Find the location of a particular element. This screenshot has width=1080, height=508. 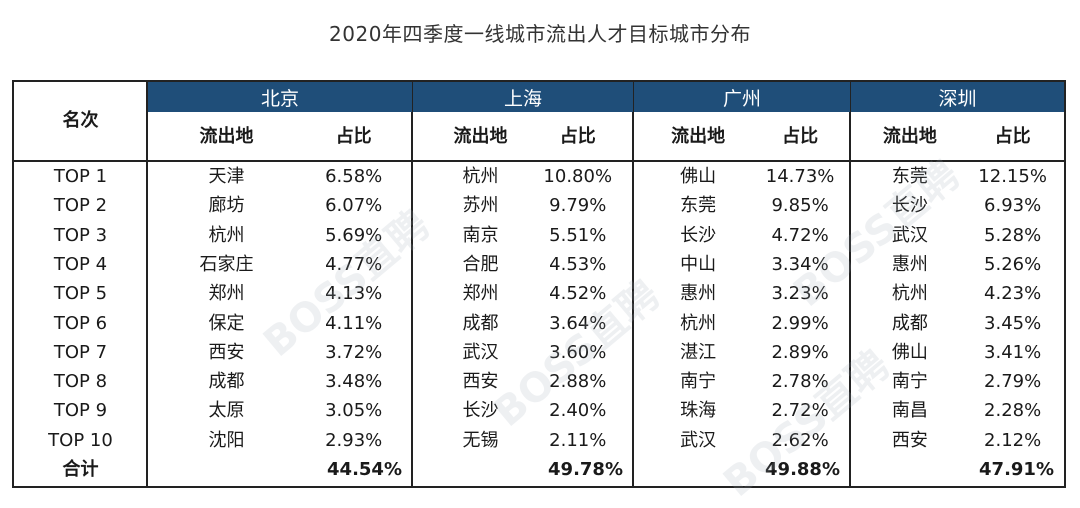

share-value: 5.26% is located at coordinates (1013, 264).